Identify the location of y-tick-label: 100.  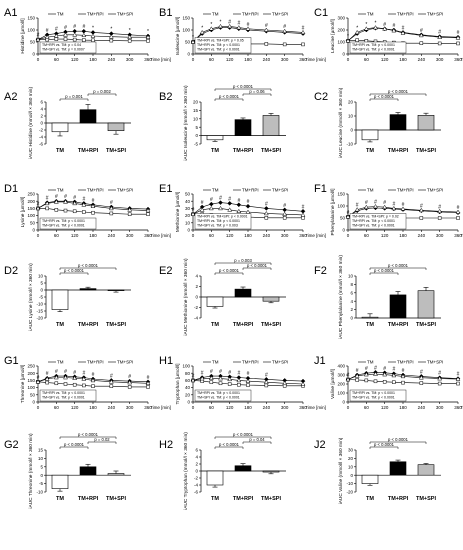
(341, 42).